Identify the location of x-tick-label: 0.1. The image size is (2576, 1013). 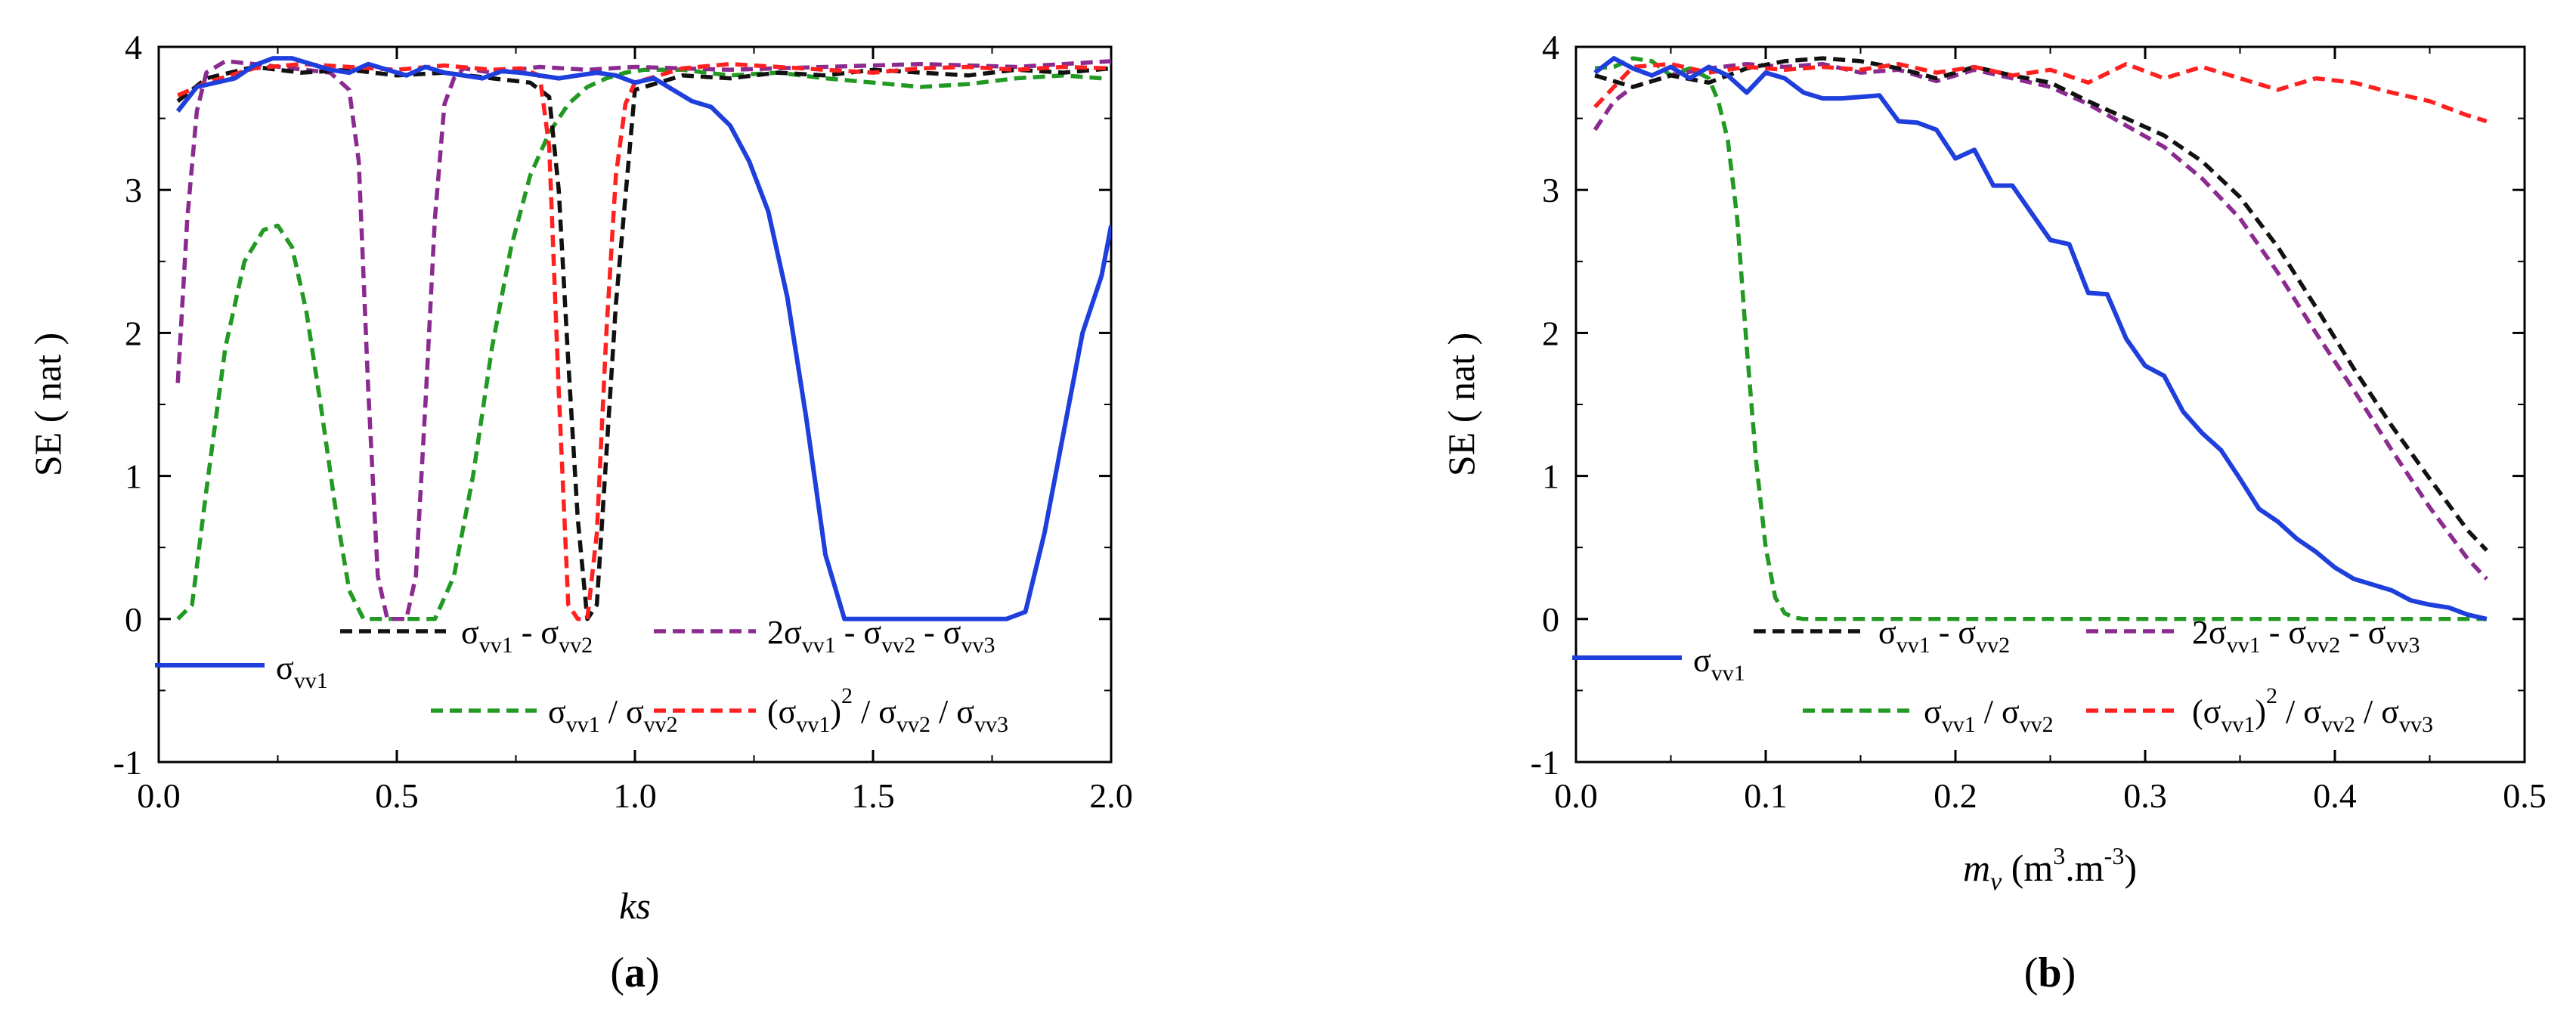
(1766, 795).